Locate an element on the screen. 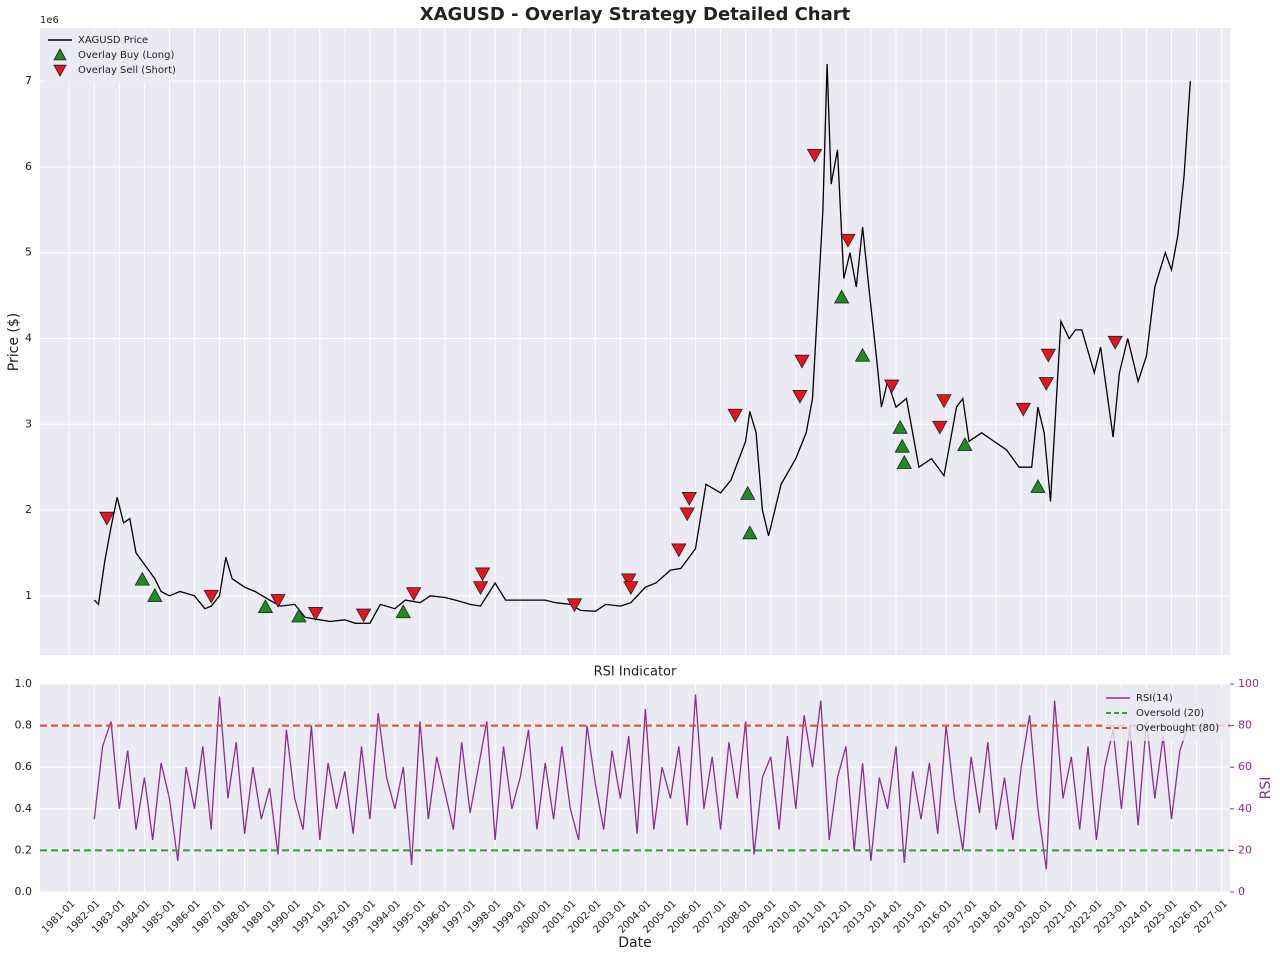 This screenshot has width=1280, height=958. offset-label: 1e6 is located at coordinates (49, 20).